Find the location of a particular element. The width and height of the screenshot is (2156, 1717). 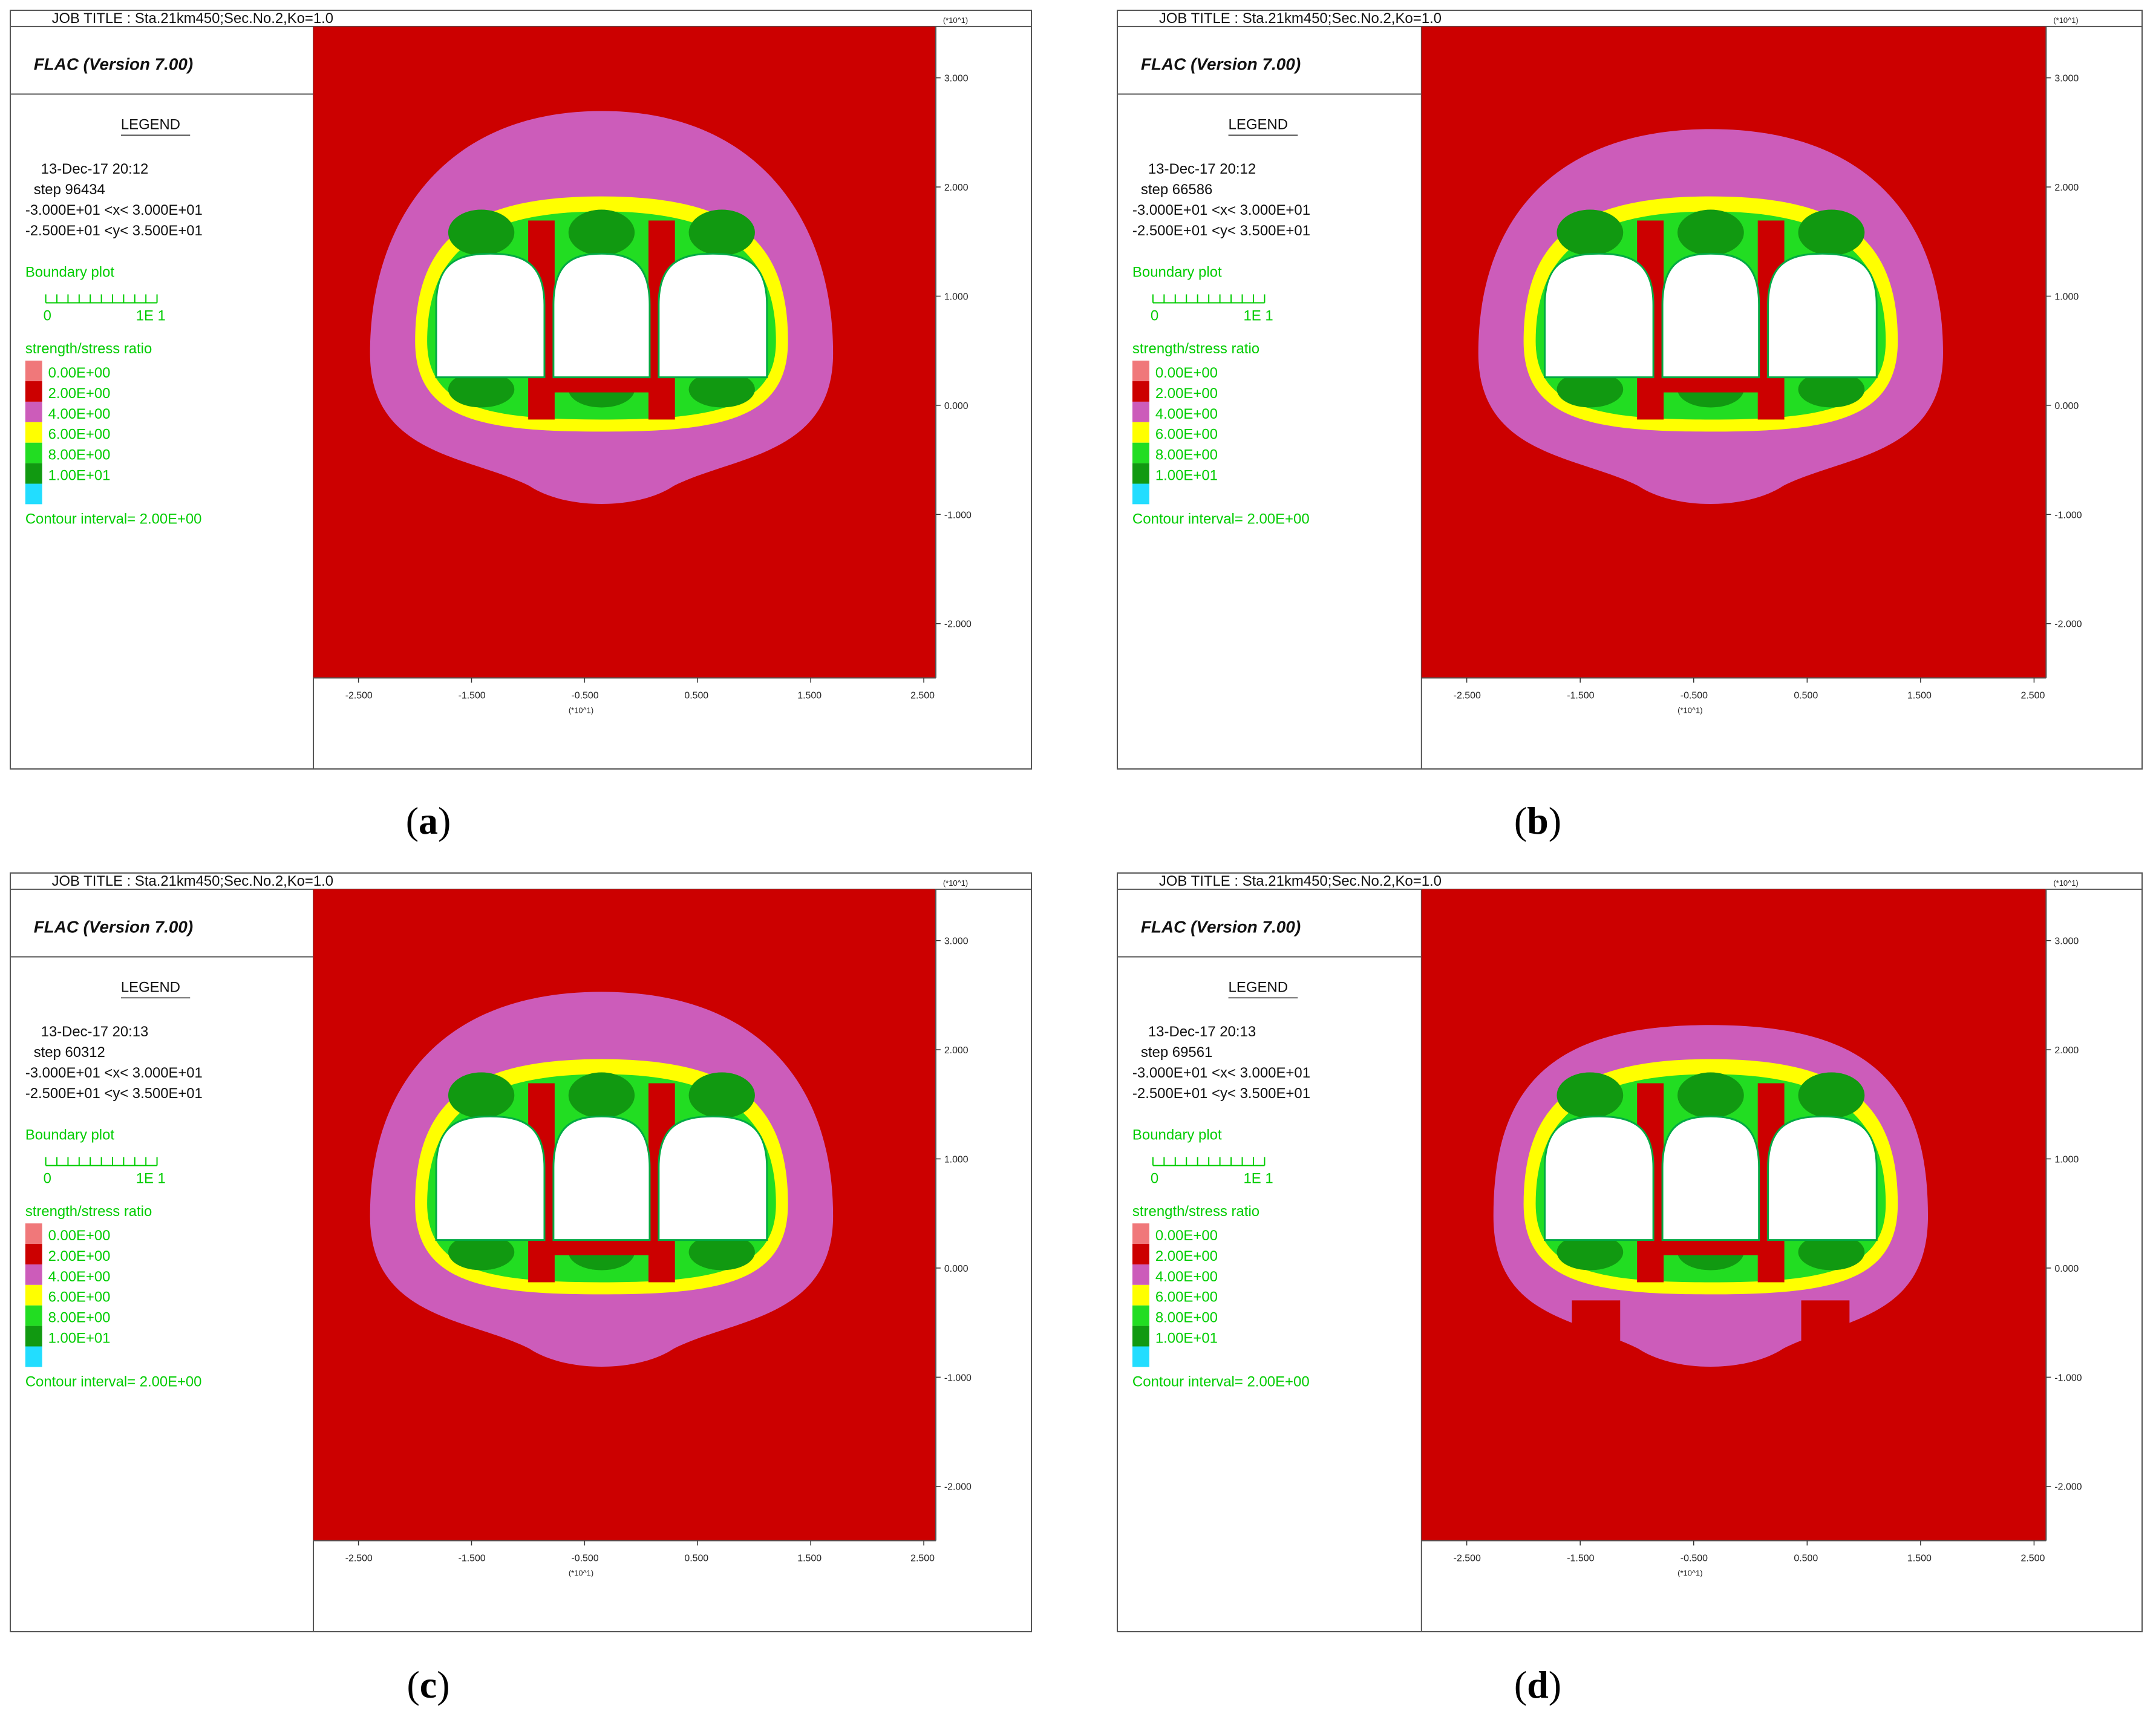

legend-date-time: 13-Dec-17 20:13 is located at coordinates (1202, 1032).